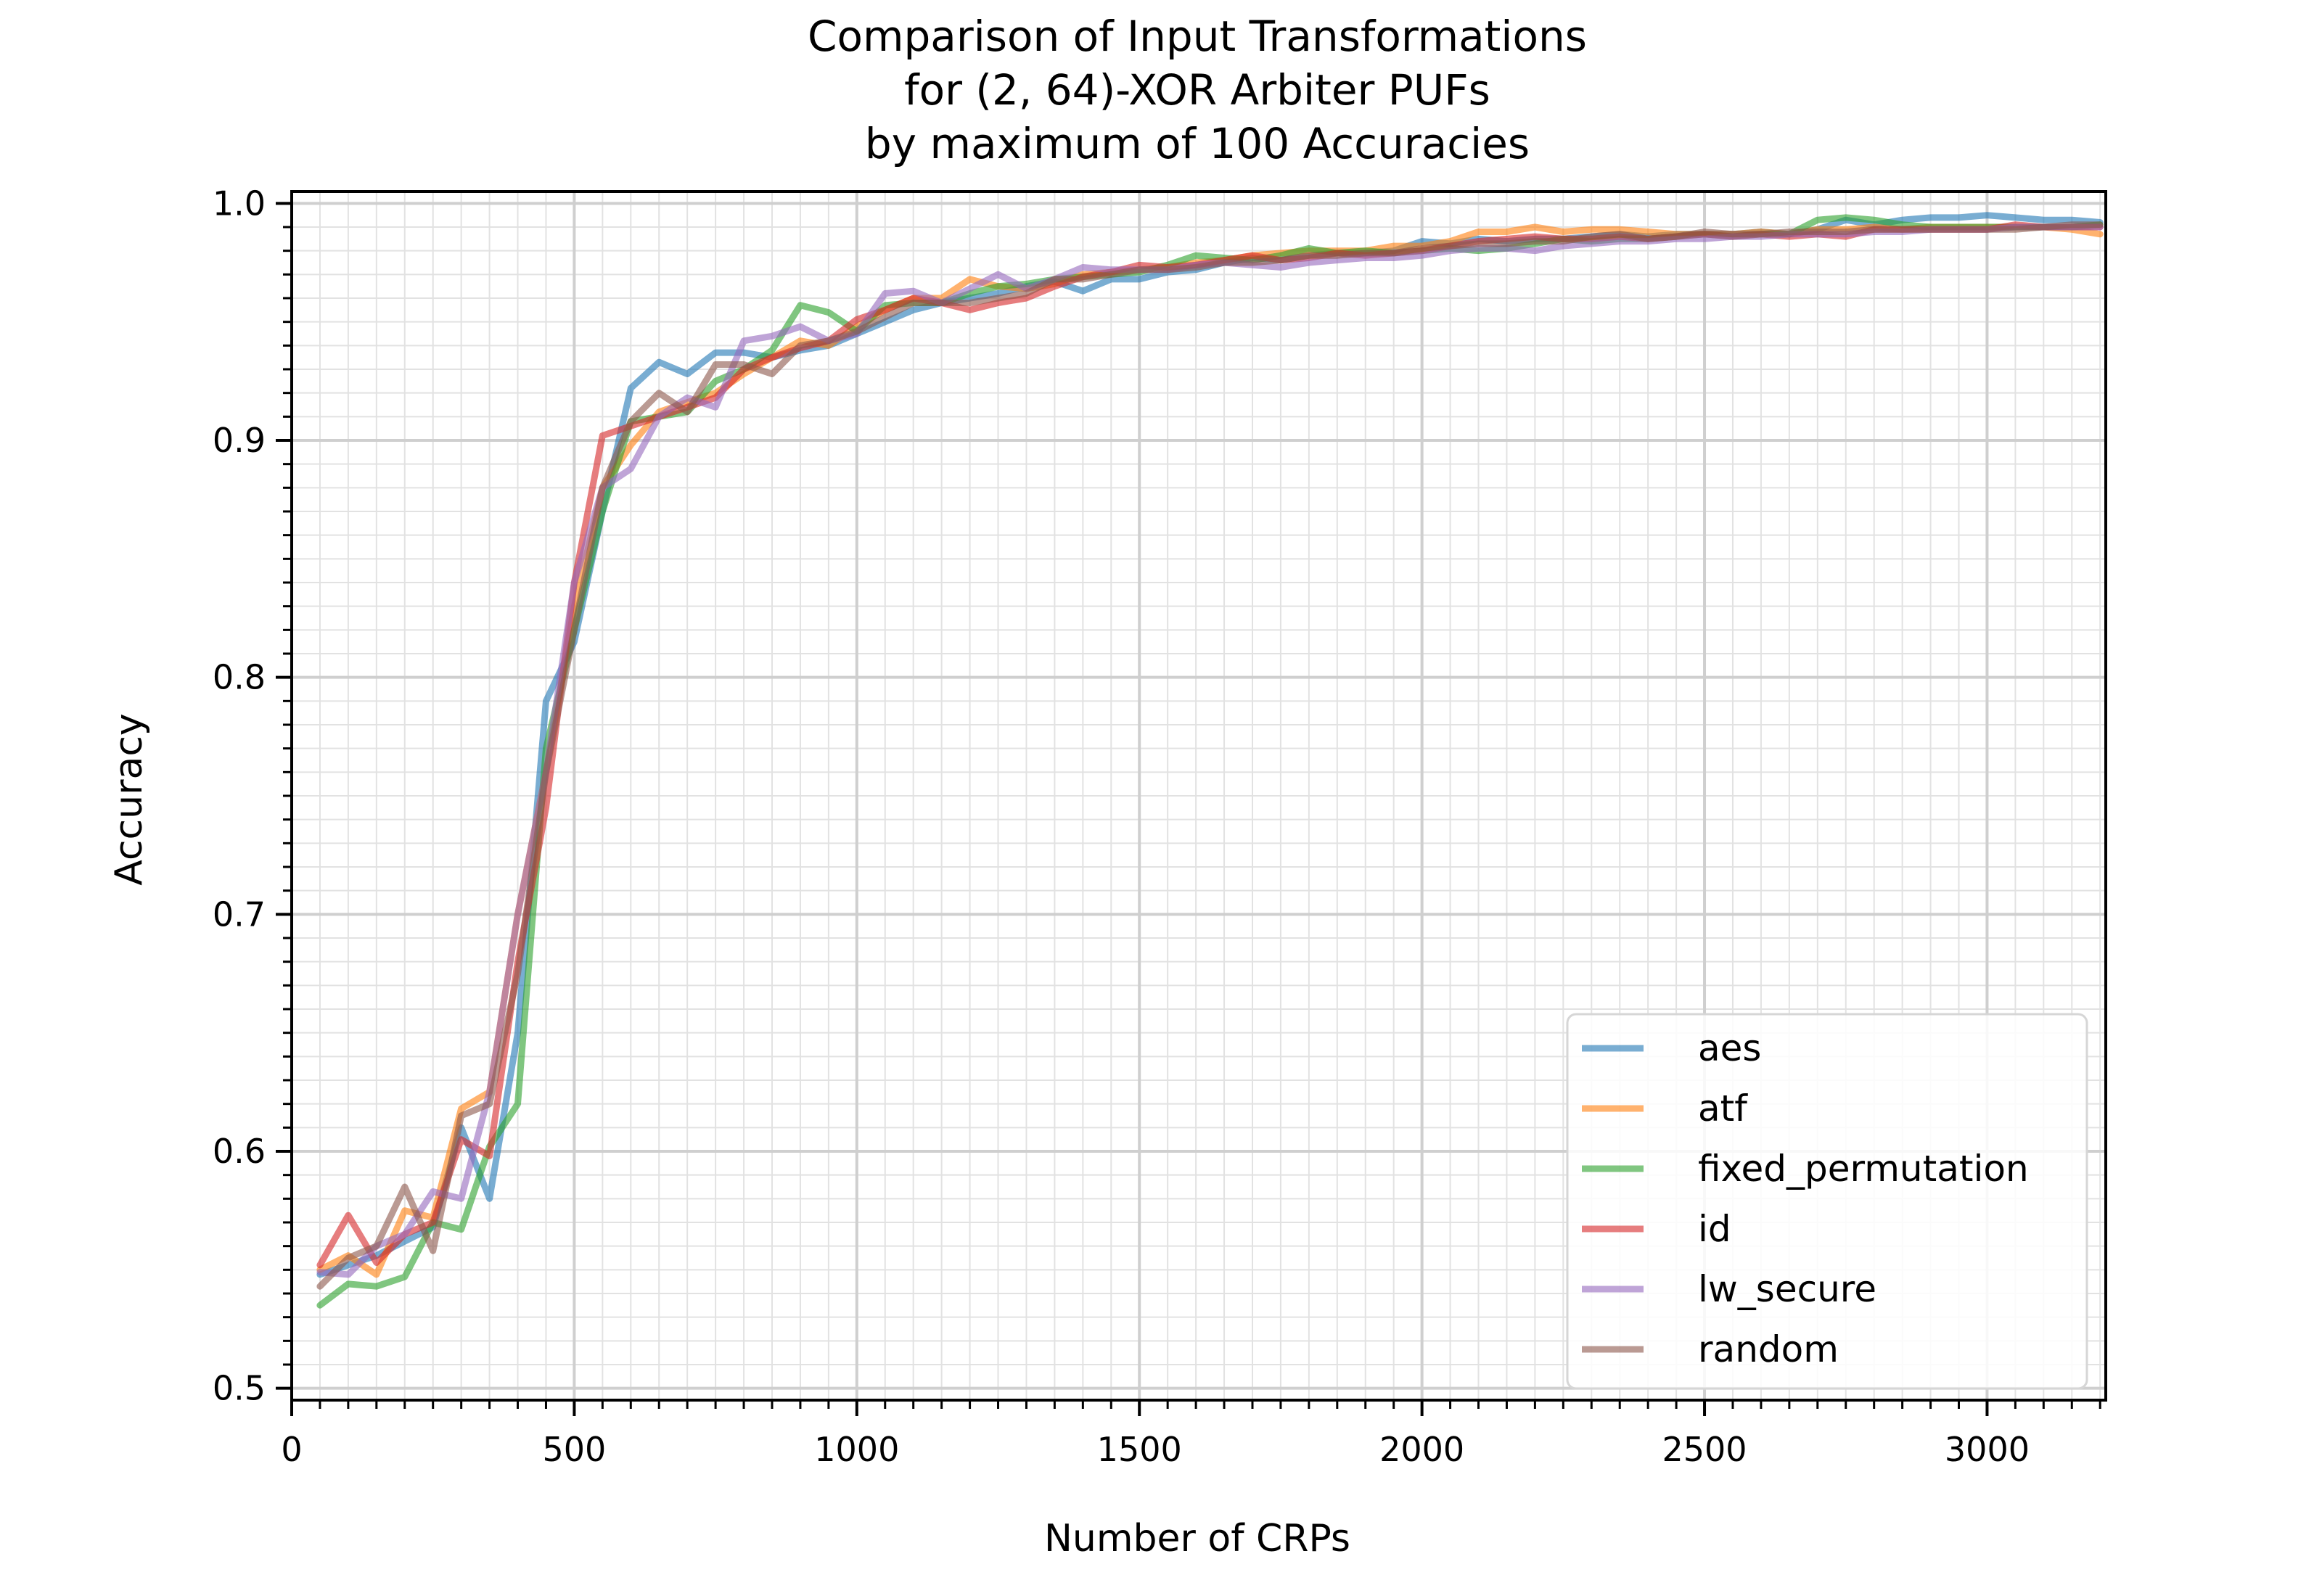 The height and width of the screenshot is (1596, 2322). What do you see at coordinates (1827, 1201) in the screenshot?
I see `legend-frame` at bounding box center [1827, 1201].